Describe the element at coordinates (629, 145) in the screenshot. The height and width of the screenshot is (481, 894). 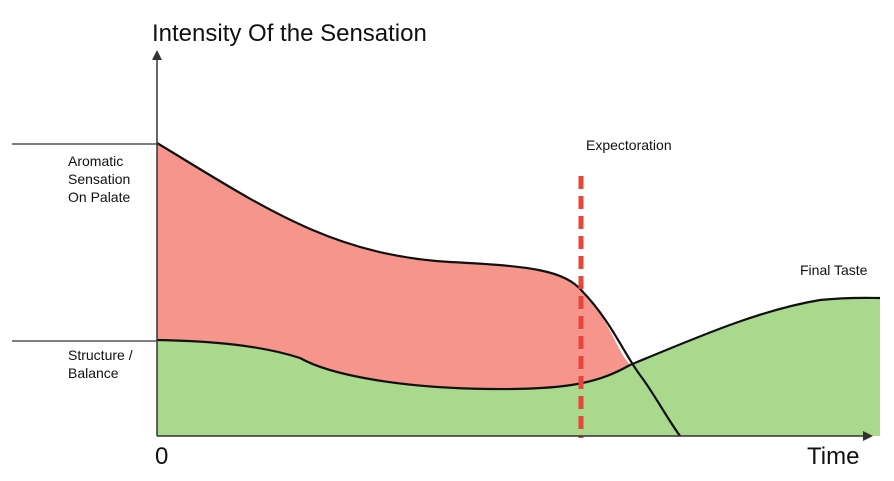
I see `expectoration-label: Expectoration` at that location.